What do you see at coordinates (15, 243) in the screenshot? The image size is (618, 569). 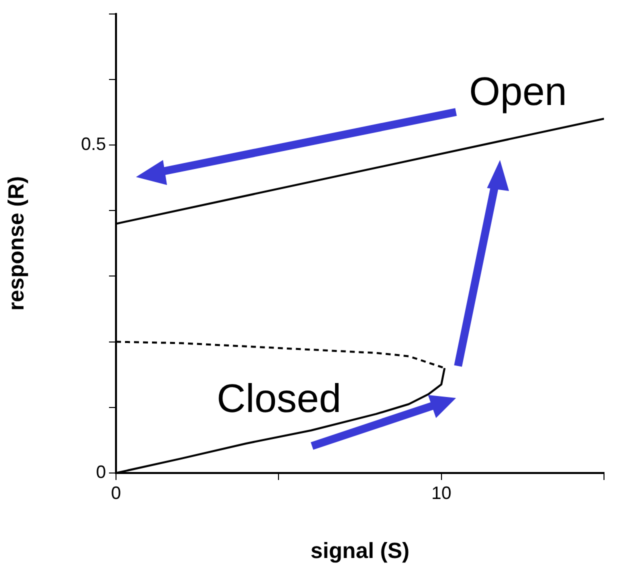 I see `y-axis-title: response (R)` at bounding box center [15, 243].